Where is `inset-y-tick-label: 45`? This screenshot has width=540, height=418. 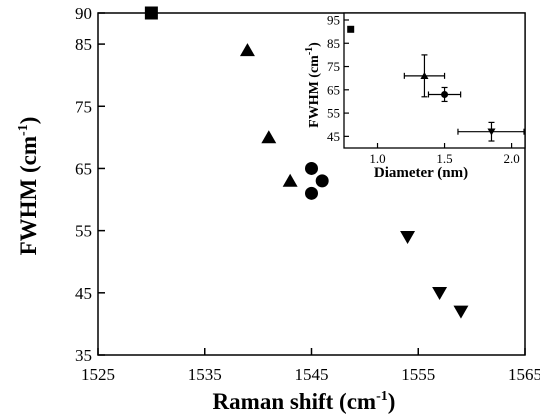 inset-y-tick-label: 45 is located at coordinates (333, 136).